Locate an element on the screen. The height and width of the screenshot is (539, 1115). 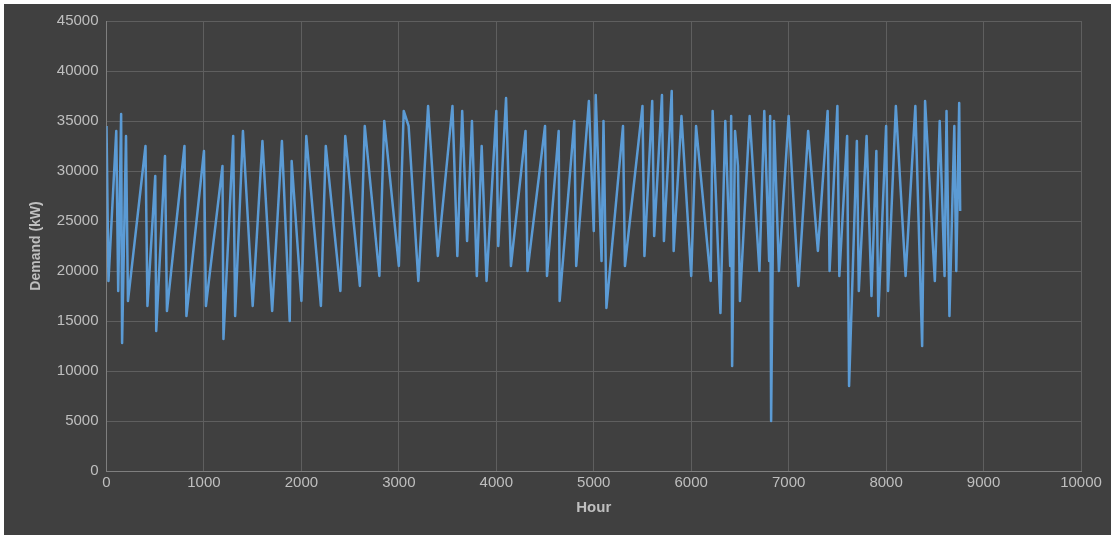
x-tick-label: 2000 is located at coordinates (301, 482).